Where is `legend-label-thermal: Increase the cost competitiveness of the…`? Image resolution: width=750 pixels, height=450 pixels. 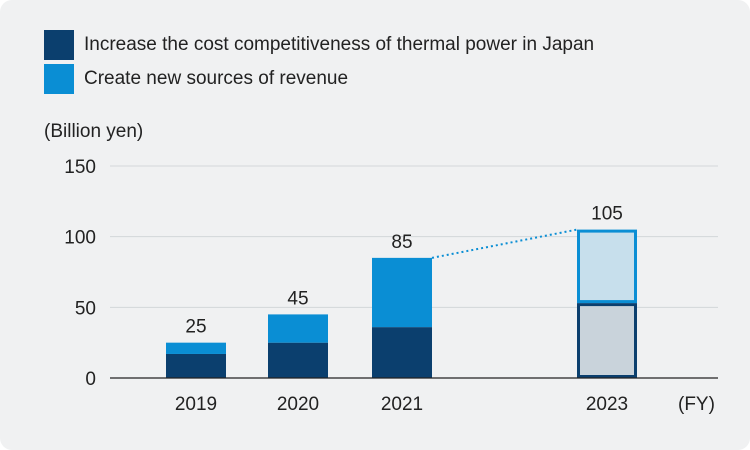 legend-label-thermal: Increase the cost competitiveness of the… is located at coordinates (339, 44).